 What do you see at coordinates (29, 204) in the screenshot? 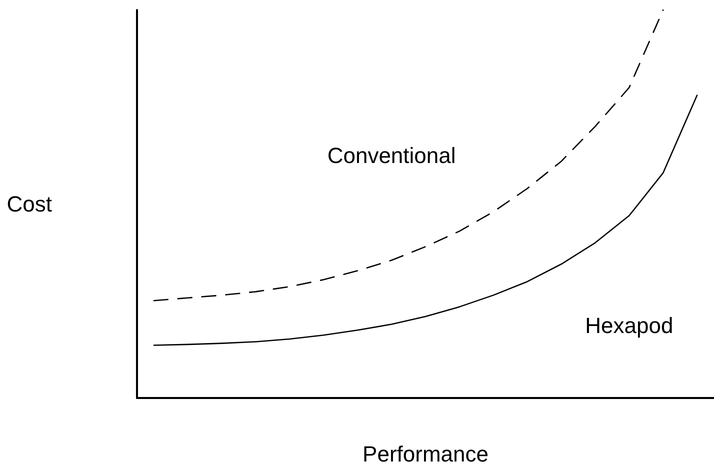
I see `y-axis-title: Cost` at bounding box center [29, 204].